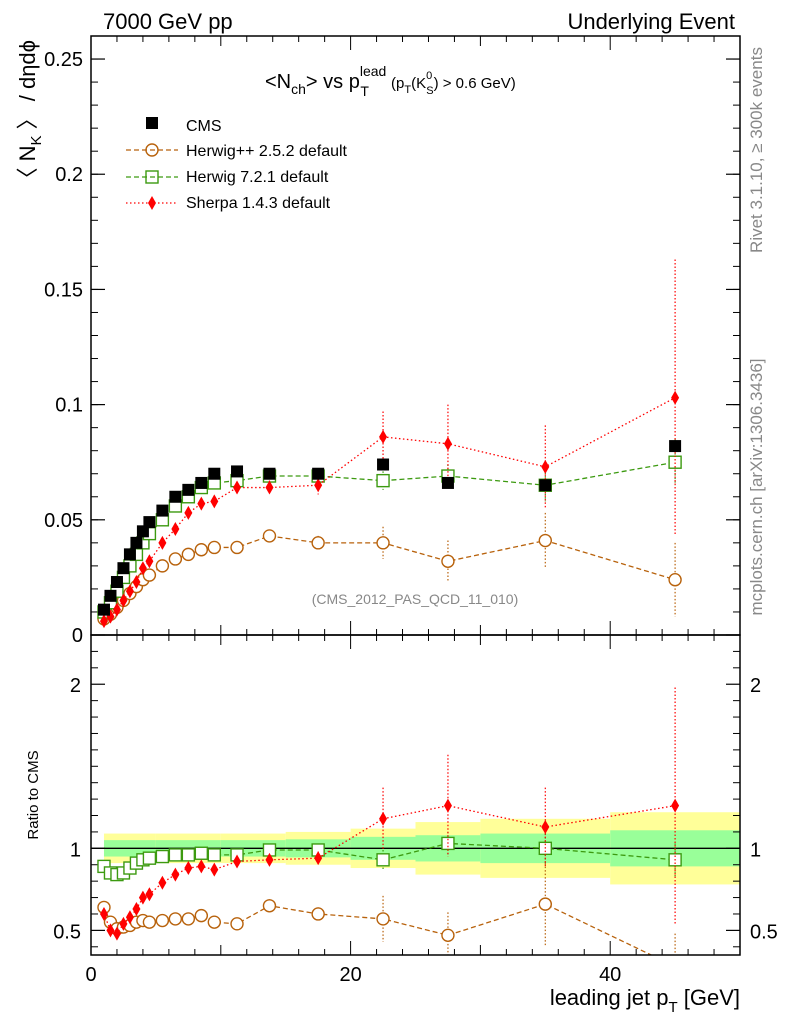 Image resolution: width=786 pixels, height=1024 pixels. What do you see at coordinates (756, 486) in the screenshot?
I see `mcplots-label: mcplots.cern.ch [arXiv:1306.3436]` at bounding box center [756, 486].